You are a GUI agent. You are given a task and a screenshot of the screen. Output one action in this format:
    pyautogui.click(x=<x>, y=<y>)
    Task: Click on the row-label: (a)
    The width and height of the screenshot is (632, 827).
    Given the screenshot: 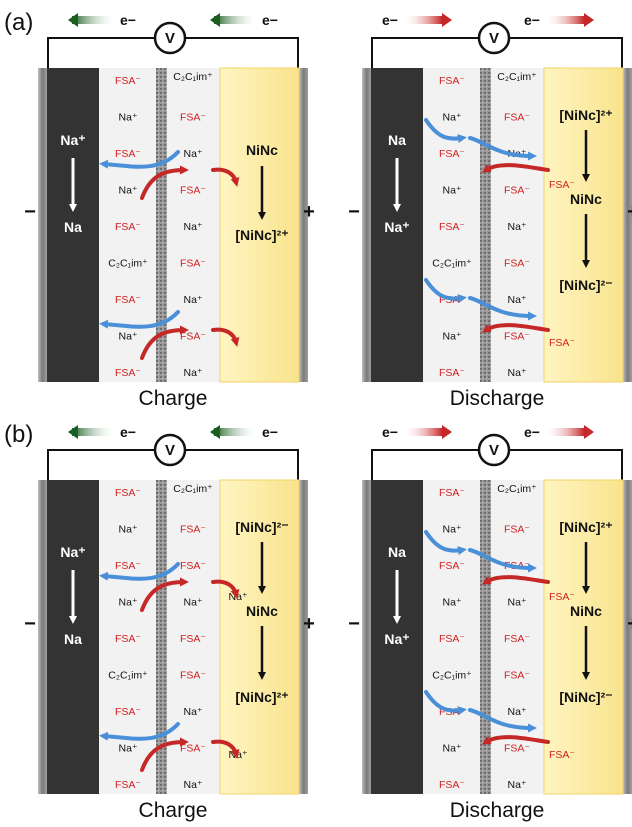 What is the action you would take?
    pyautogui.click(x=18, y=22)
    